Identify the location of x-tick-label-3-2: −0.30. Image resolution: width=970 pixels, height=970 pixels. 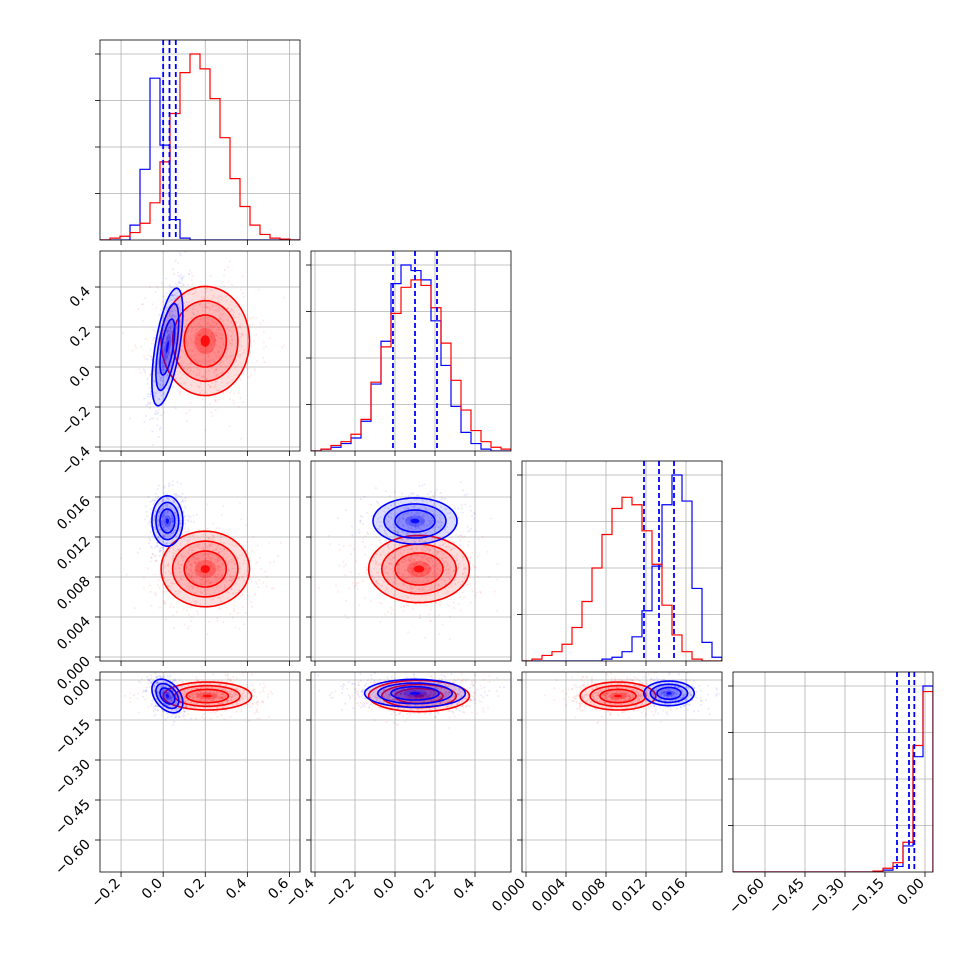
(827, 897).